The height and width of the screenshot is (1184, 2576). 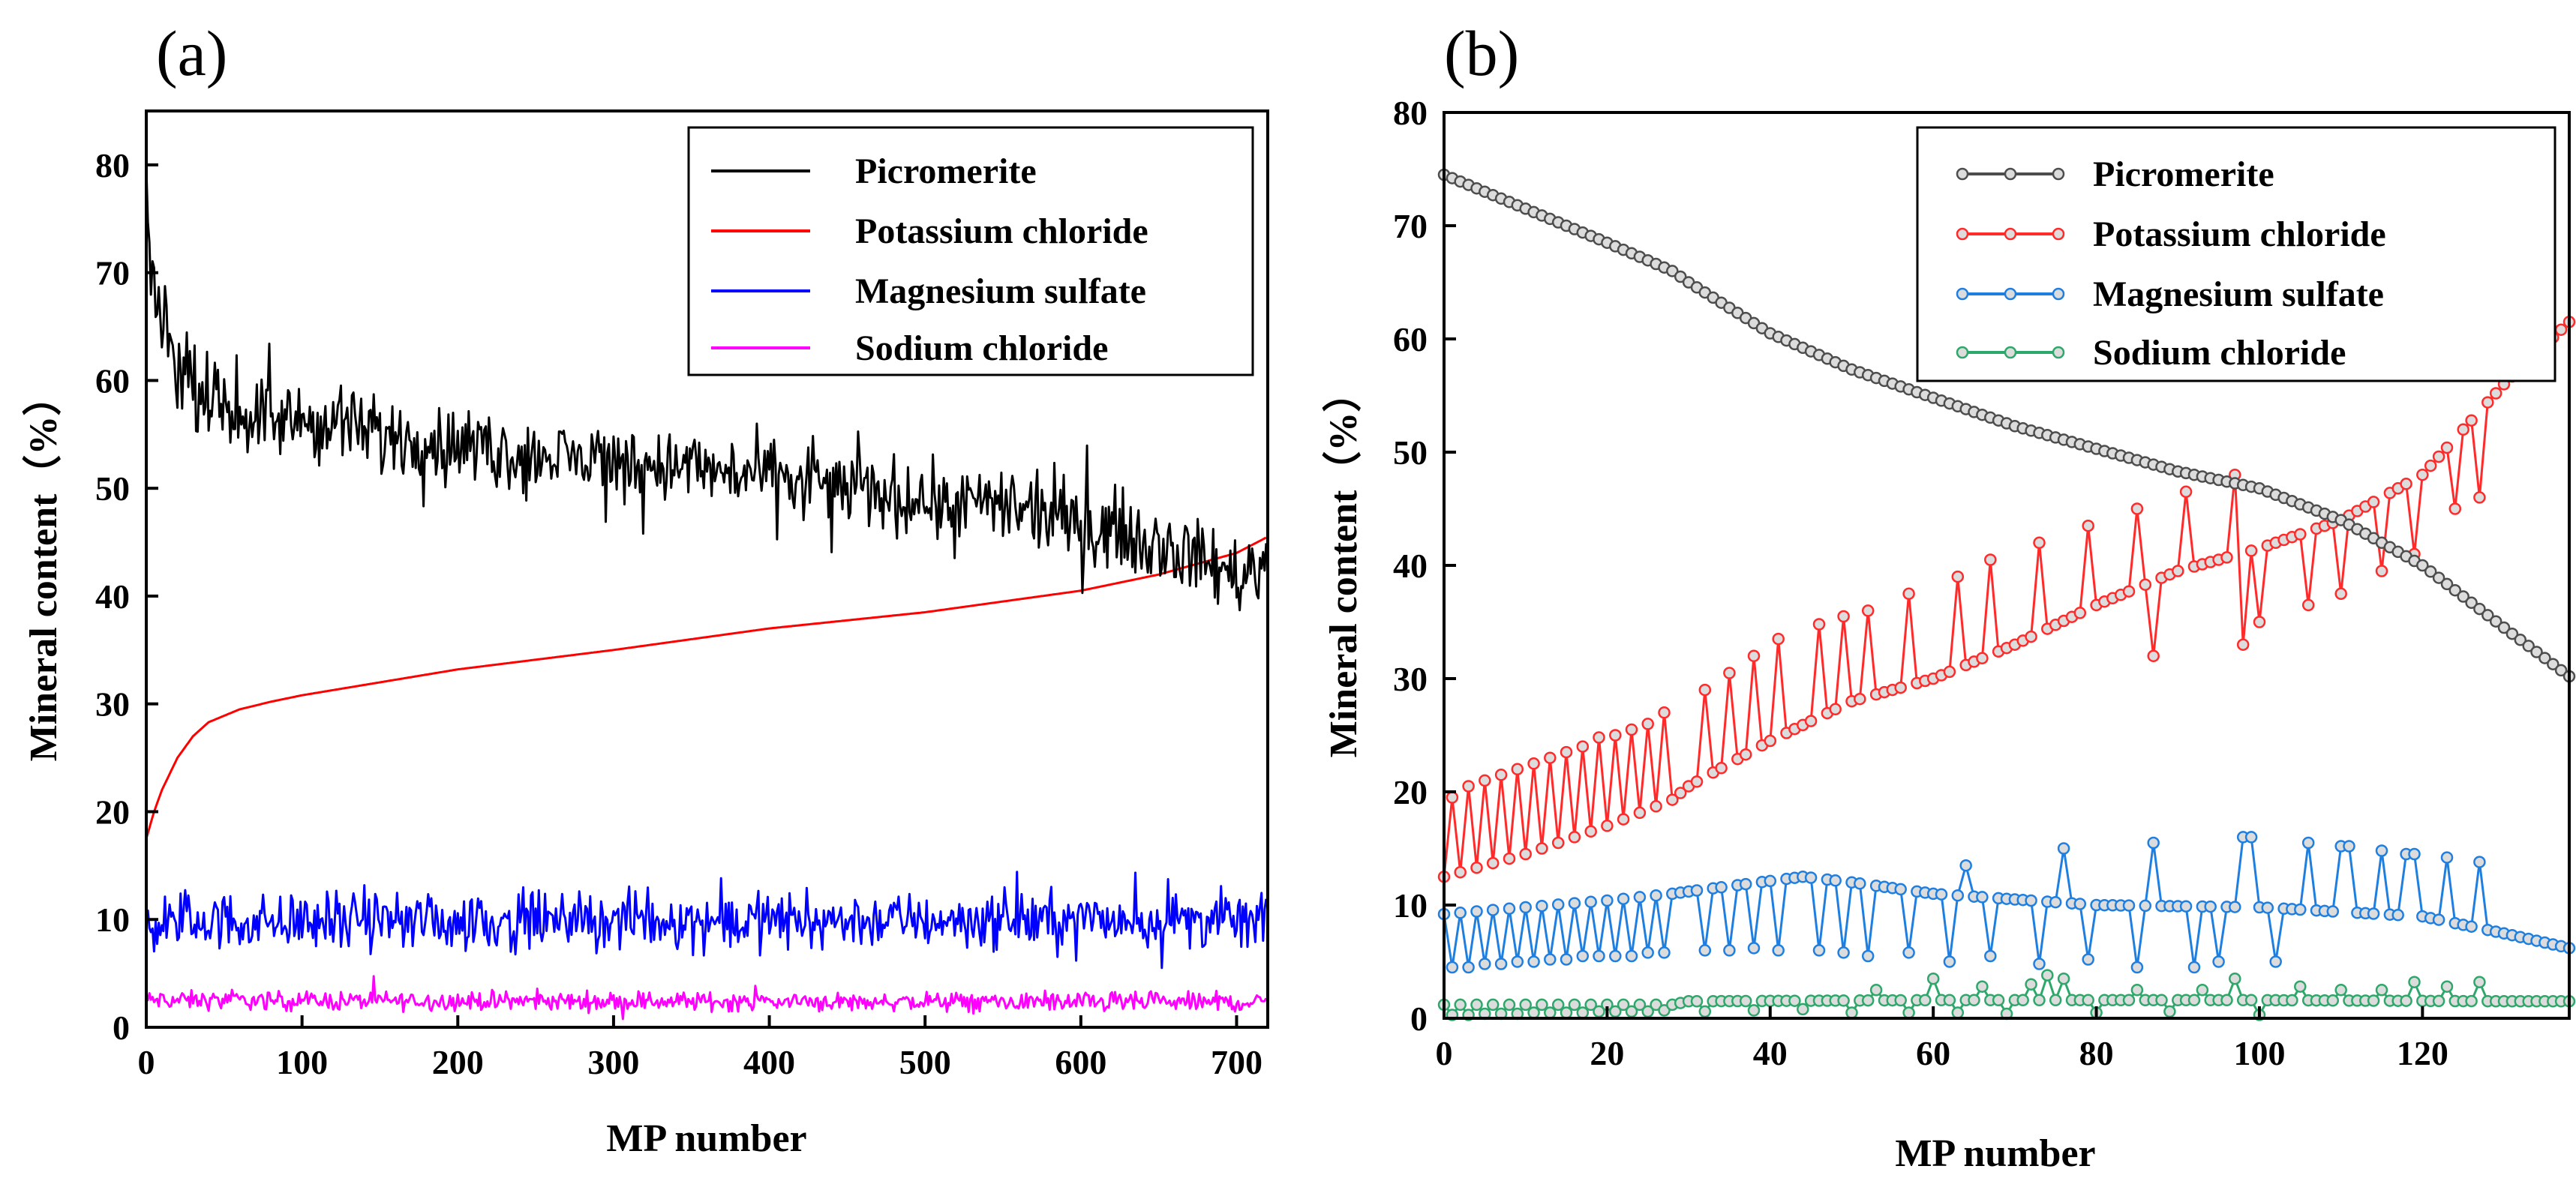 I want to click on panel-a-x-tick-label: 300, so click(x=613, y=1062).